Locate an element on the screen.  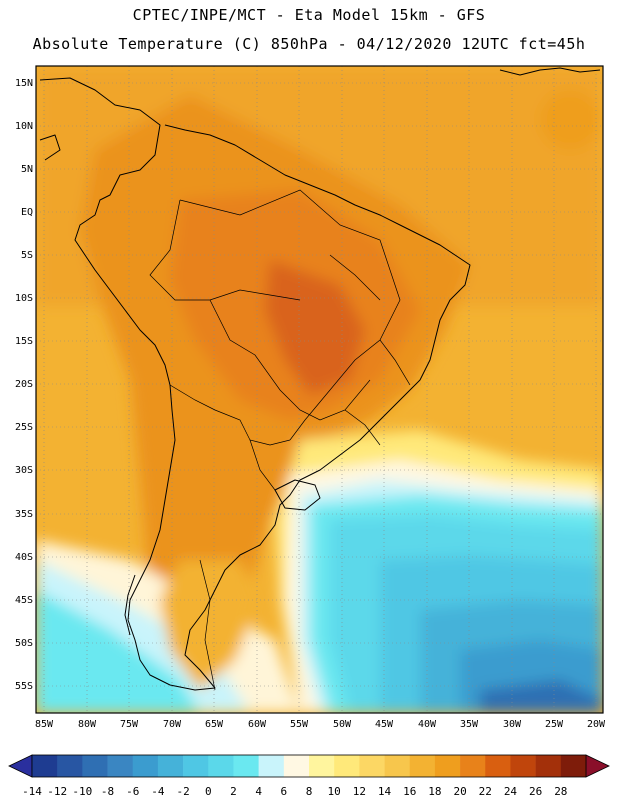
colorbar-label: 12 is located at coordinates (359, 791).